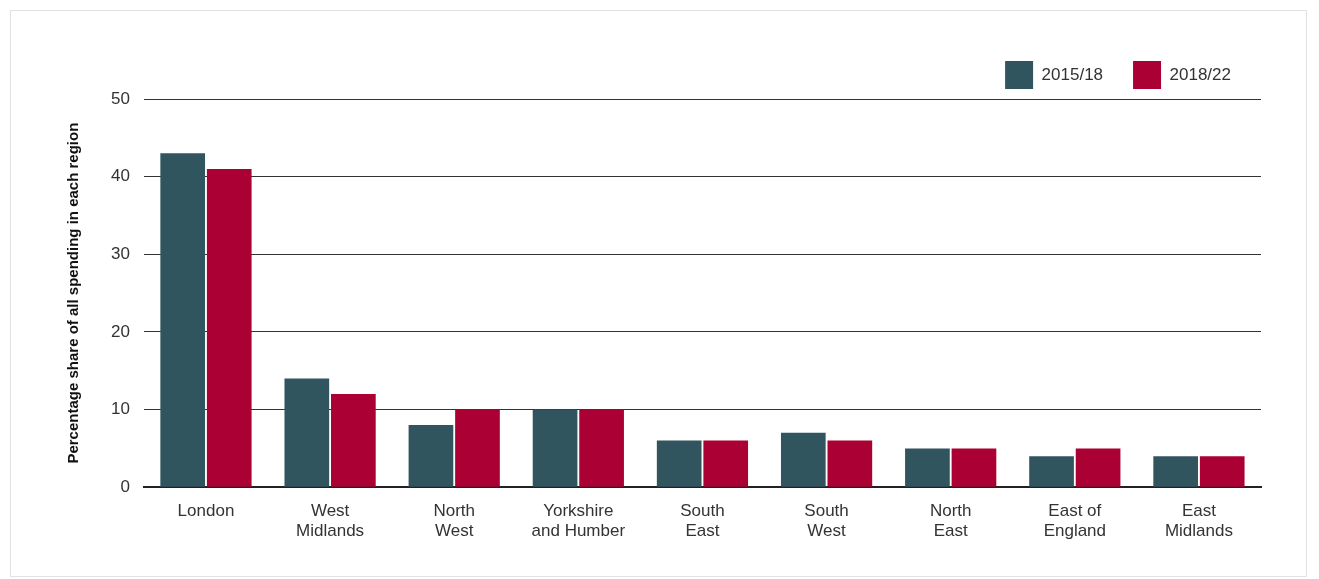 The width and height of the screenshot is (1319, 579). What do you see at coordinates (120, 253) in the screenshot?
I see `y-tick-label: 30` at bounding box center [120, 253].